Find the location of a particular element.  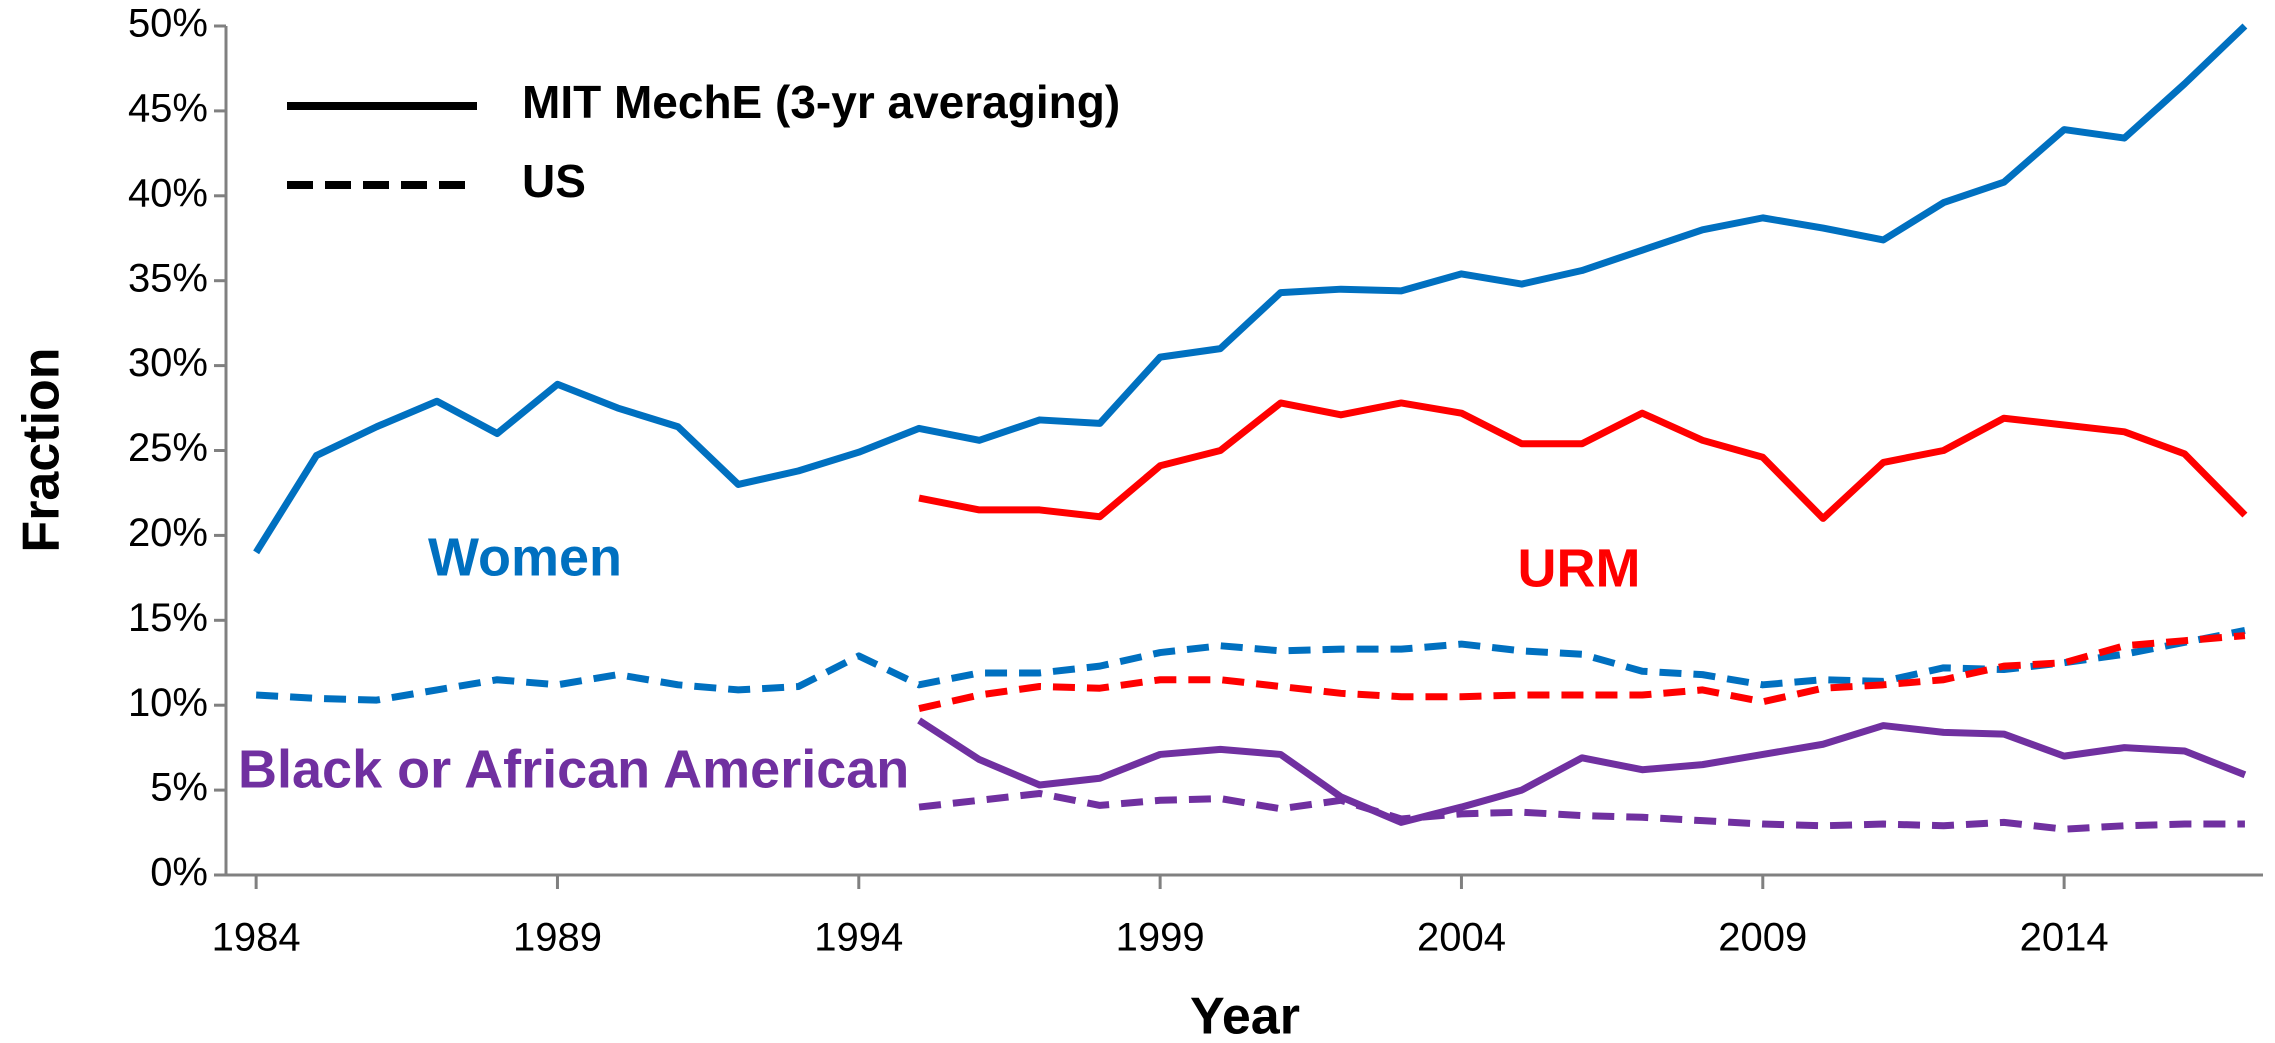

x-tick-label: 1984 is located at coordinates (256, 938).